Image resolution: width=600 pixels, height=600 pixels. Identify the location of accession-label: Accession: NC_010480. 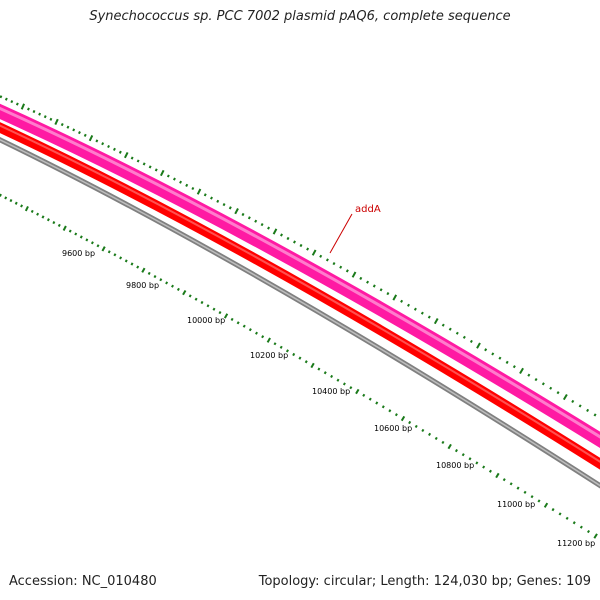
(83, 581).